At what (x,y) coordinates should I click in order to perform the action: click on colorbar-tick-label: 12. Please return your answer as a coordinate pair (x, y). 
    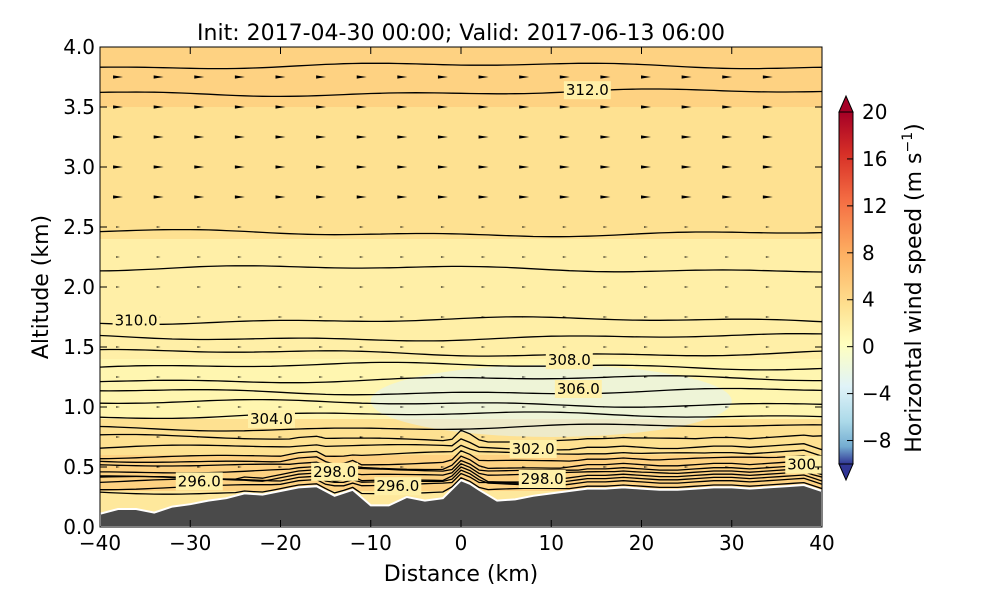
    Looking at the image, I should click on (874, 206).